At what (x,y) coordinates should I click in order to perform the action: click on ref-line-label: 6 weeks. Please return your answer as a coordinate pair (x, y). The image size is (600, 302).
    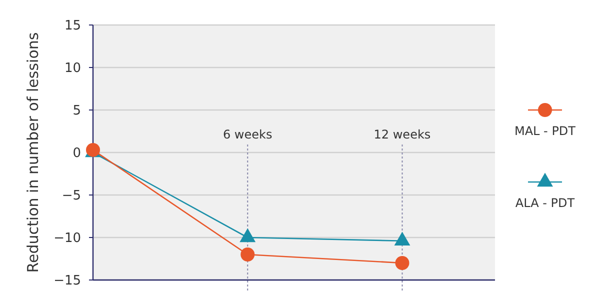
    Looking at the image, I should click on (247, 135).